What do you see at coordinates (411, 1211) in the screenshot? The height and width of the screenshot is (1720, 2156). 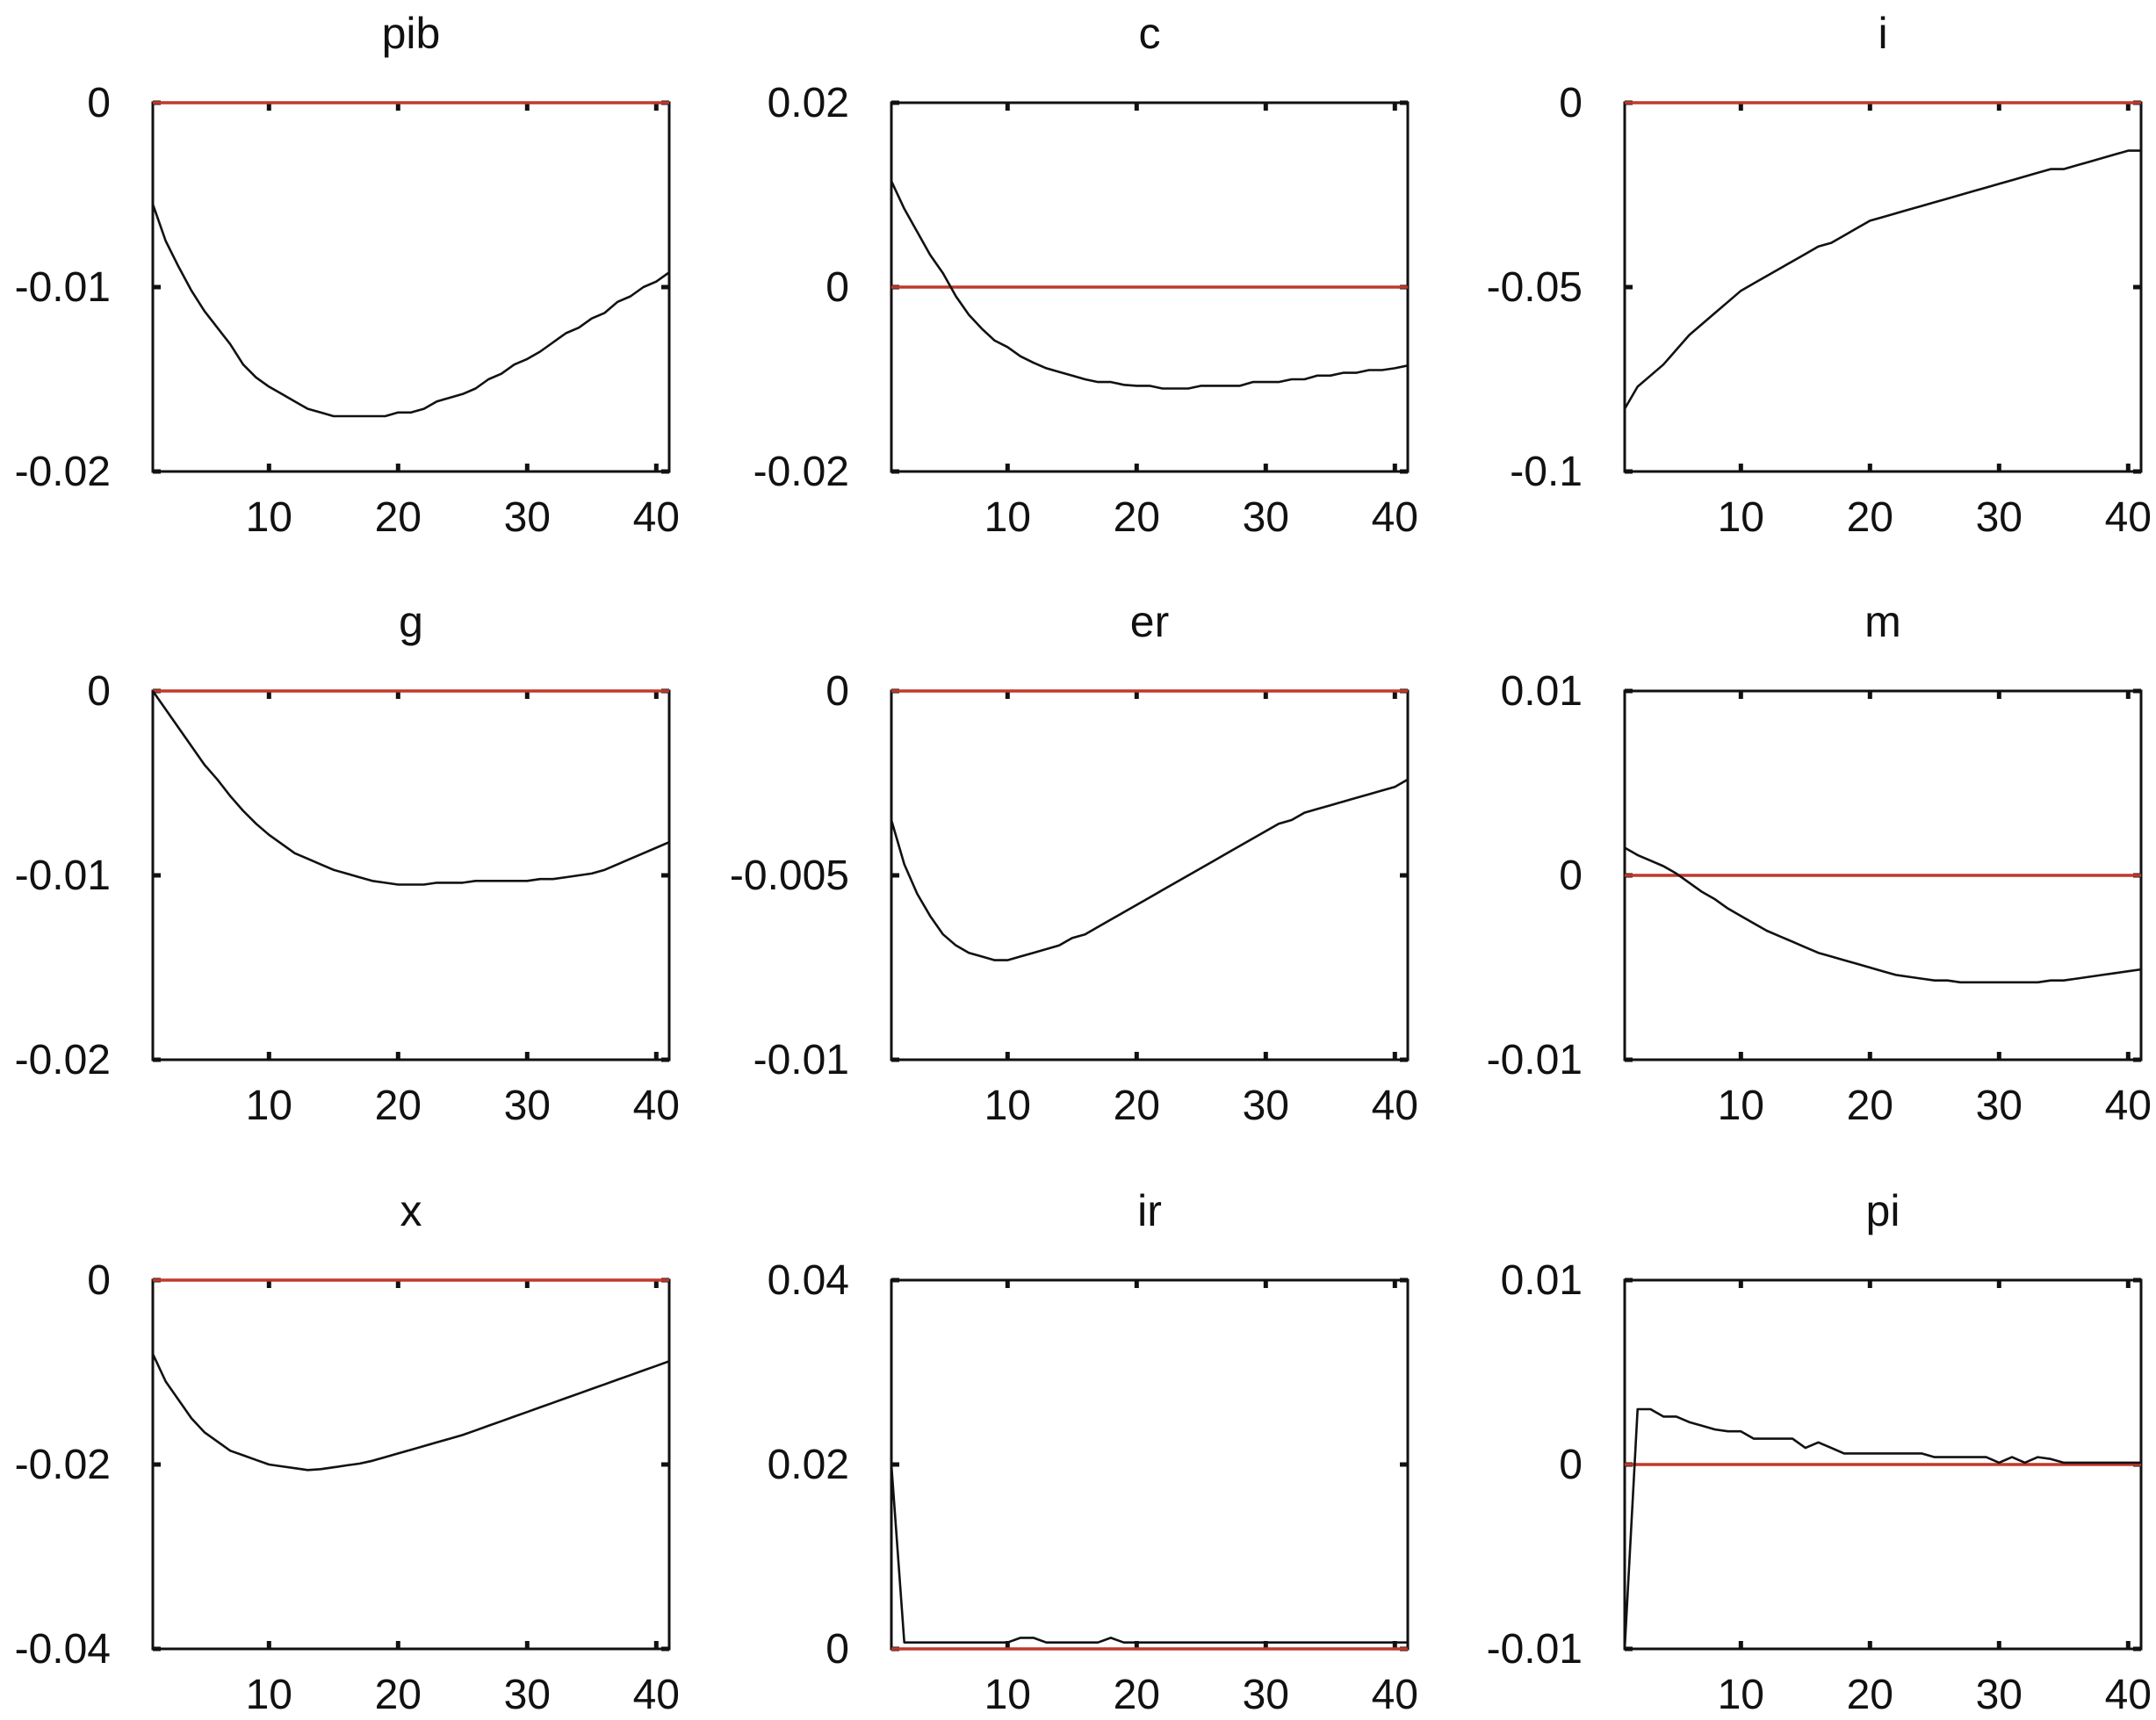 I see `subplot-title: x` at bounding box center [411, 1211].